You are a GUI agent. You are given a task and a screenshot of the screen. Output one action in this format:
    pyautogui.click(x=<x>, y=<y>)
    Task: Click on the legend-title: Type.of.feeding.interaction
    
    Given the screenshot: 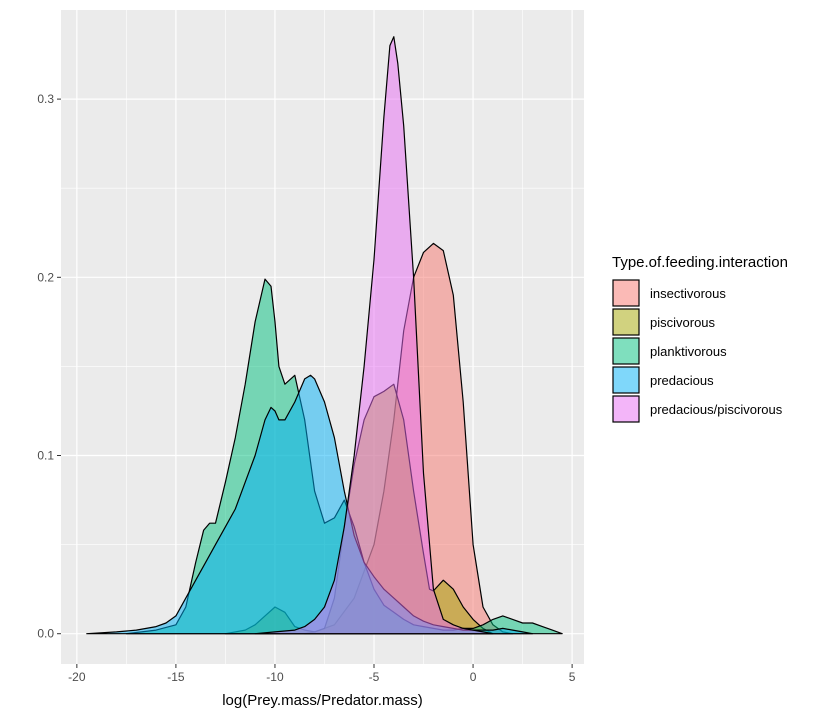 What is the action you would take?
    pyautogui.click(x=700, y=262)
    